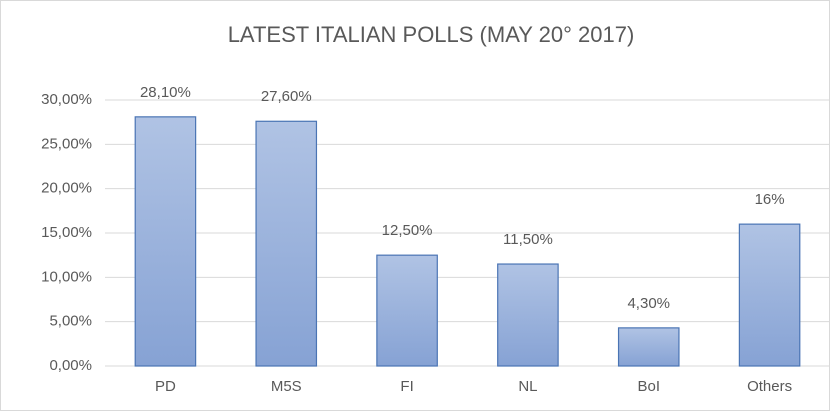 The height and width of the screenshot is (416, 830). What do you see at coordinates (648, 386) in the screenshot?
I see `x-tick-label: BoI` at bounding box center [648, 386].